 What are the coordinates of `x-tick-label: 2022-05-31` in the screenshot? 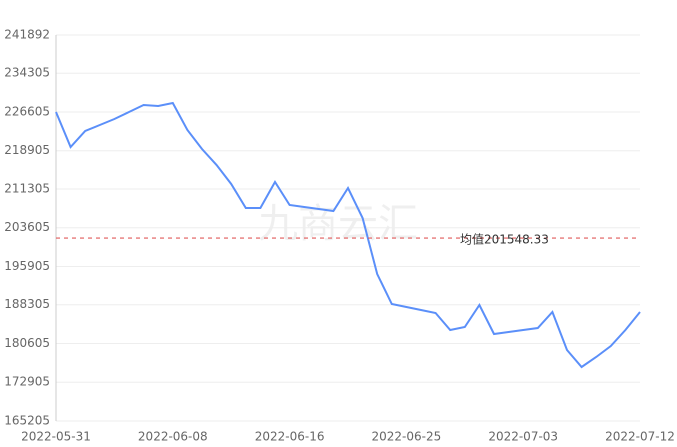 It's located at (56, 437).